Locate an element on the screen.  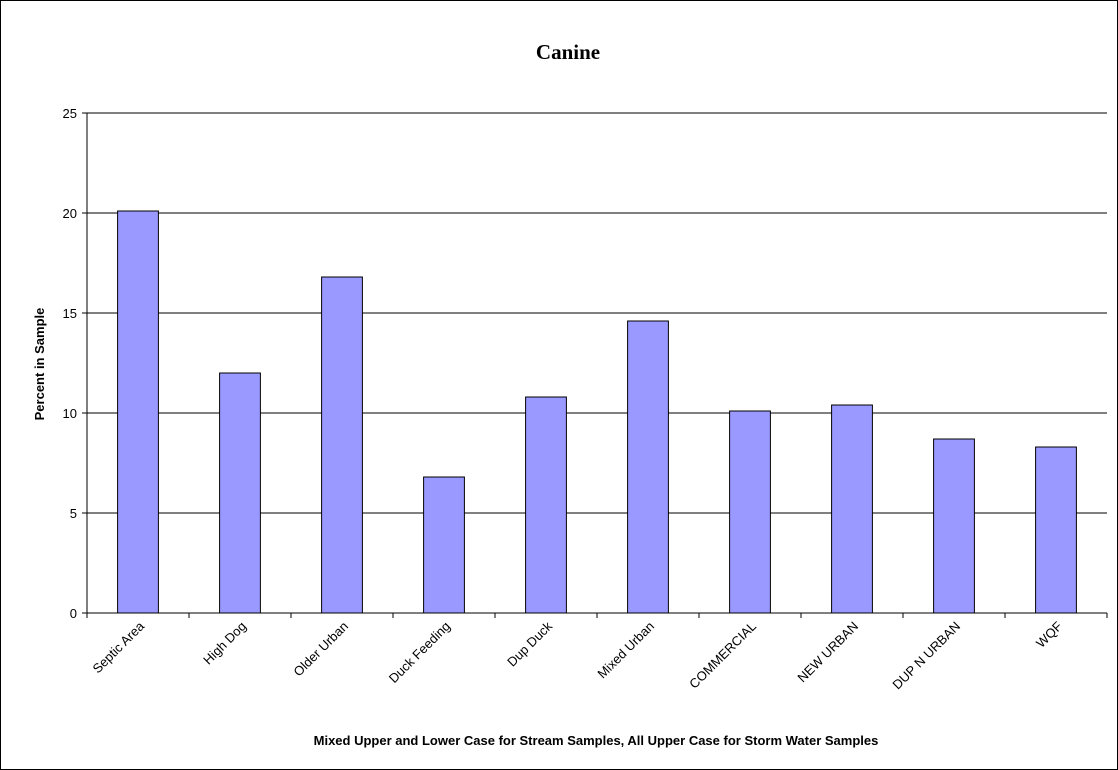
x-tick-label: WQF is located at coordinates (1049, 634).